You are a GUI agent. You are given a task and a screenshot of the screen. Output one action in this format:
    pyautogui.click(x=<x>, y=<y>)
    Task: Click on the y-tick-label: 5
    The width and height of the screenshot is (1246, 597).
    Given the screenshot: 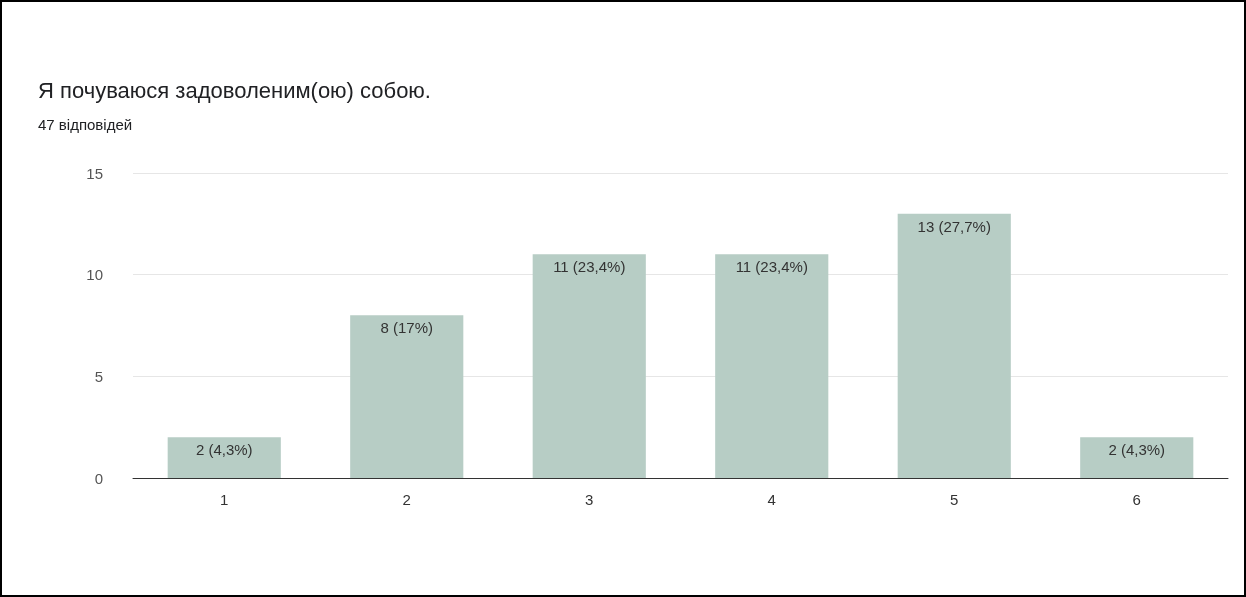 What is the action you would take?
    pyautogui.click(x=98, y=376)
    